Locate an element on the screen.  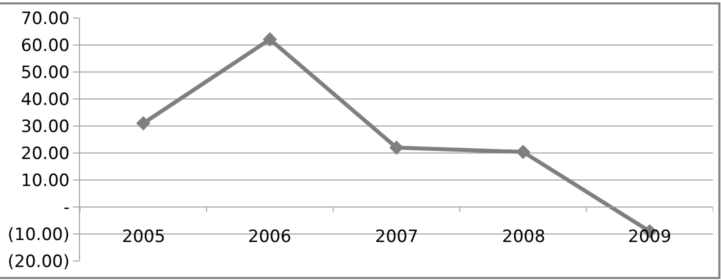
y-tick-label: 70.00 is located at coordinates (45, 18).